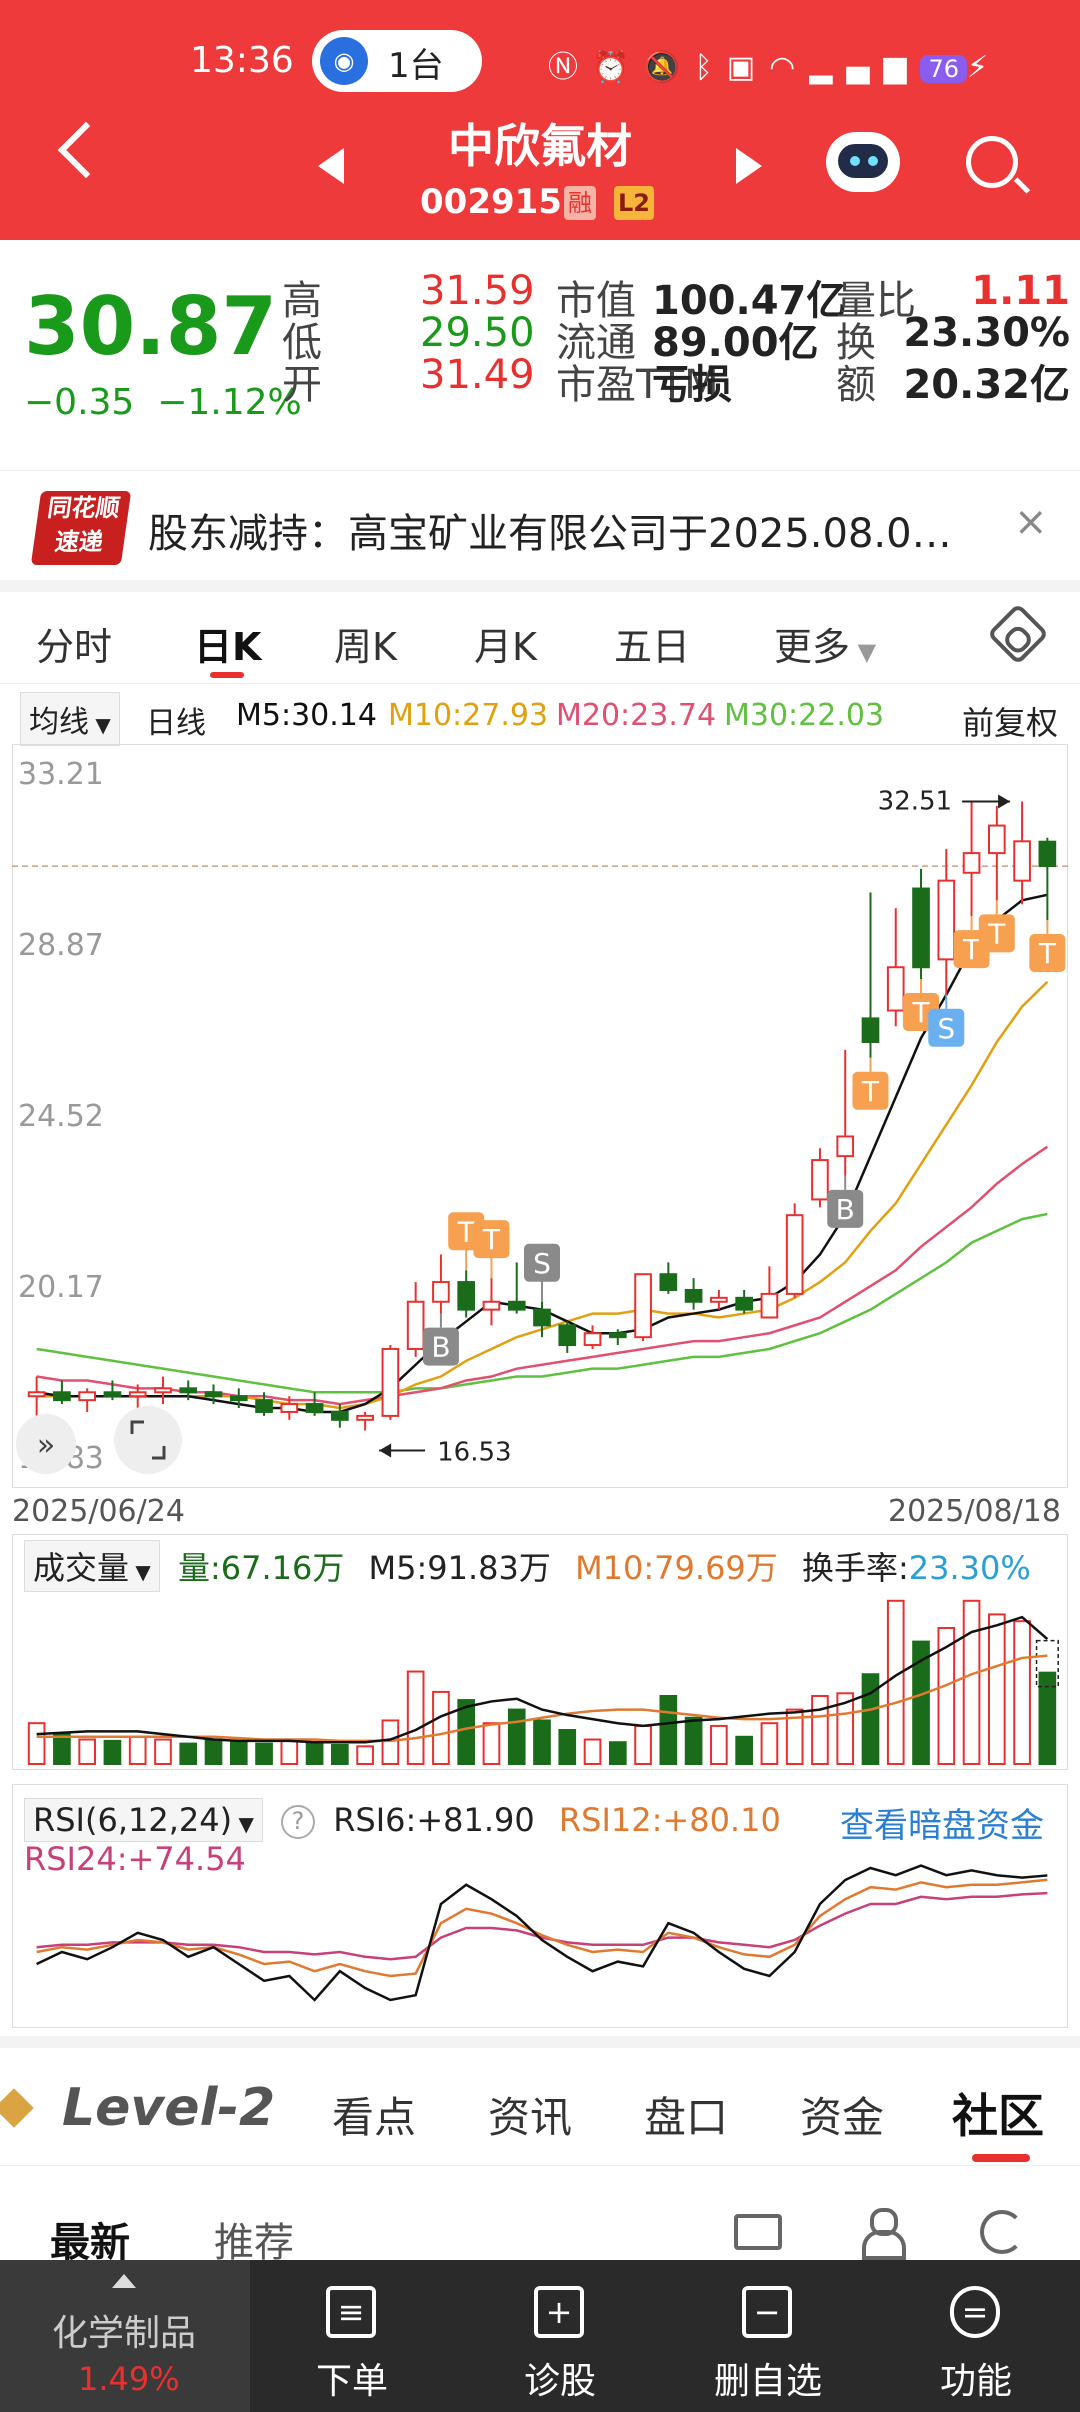  What do you see at coordinates (143, 1820) in the screenshot?
I see `rsi-dropdown: RSI(6,12,24) ▼` at bounding box center [143, 1820].